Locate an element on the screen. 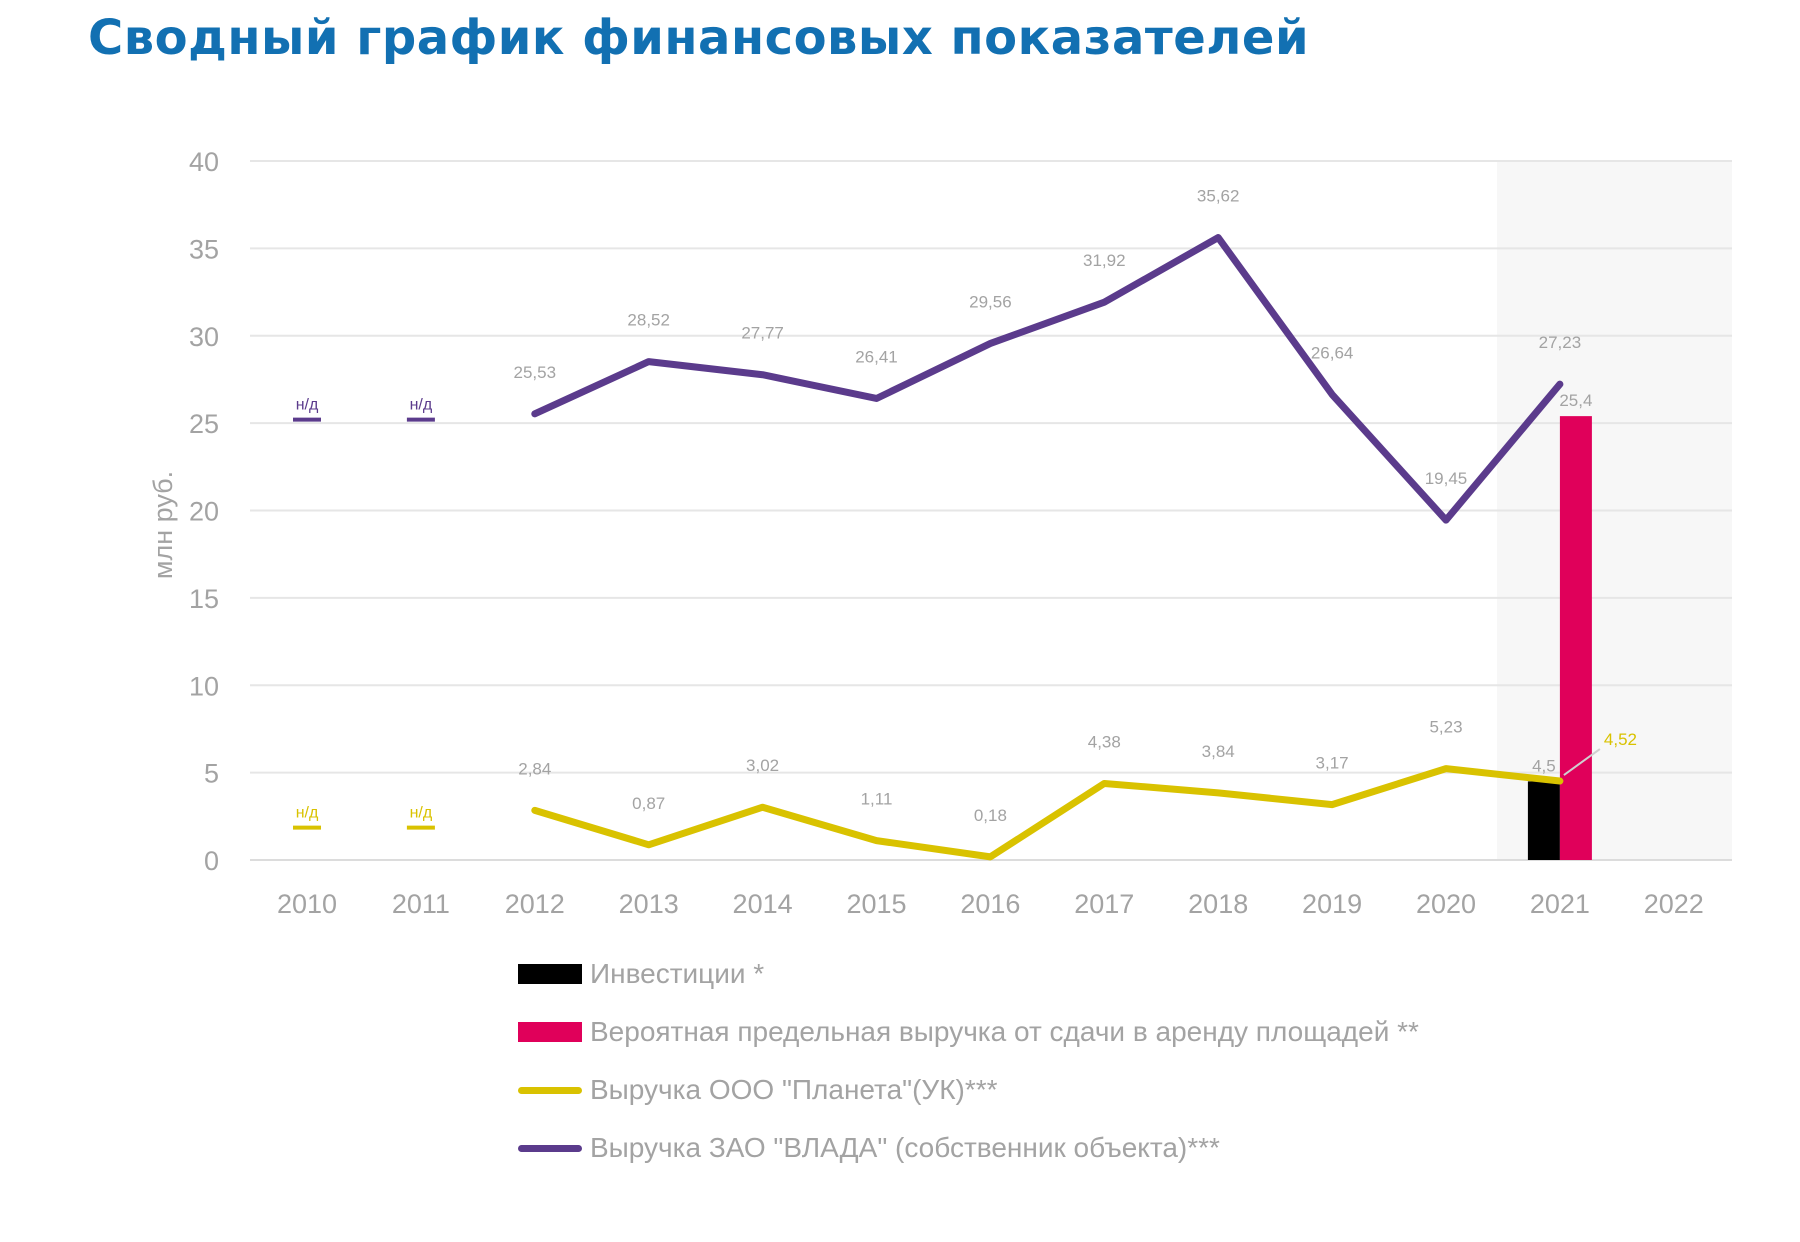 The height and width of the screenshot is (1242, 1800). line-data-label: 25,53 is located at coordinates (535, 372).